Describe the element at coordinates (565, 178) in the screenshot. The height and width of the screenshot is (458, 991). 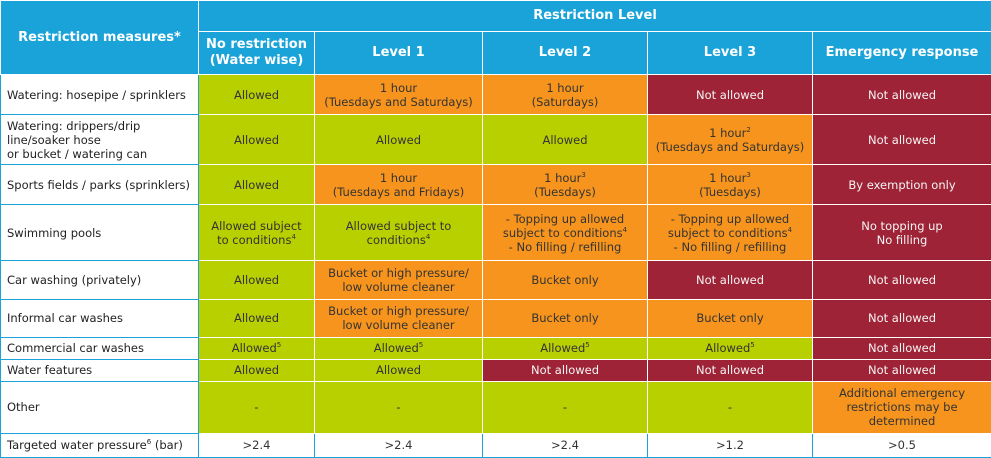
I see `cell-text-line: 1 hour3` at that location.